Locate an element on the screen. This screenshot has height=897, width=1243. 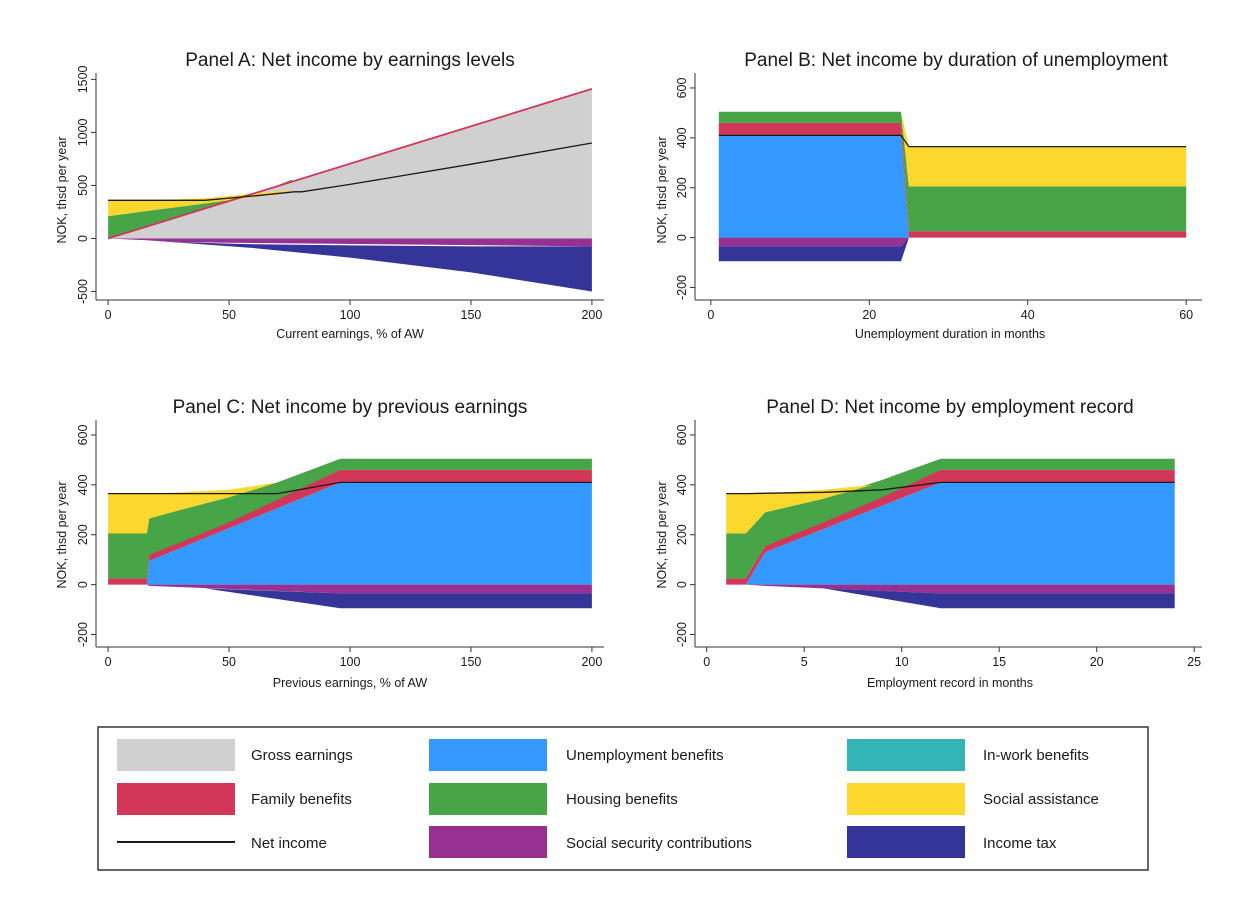
panel-b-area-unemployment-benefits is located at coordinates (813, 186).